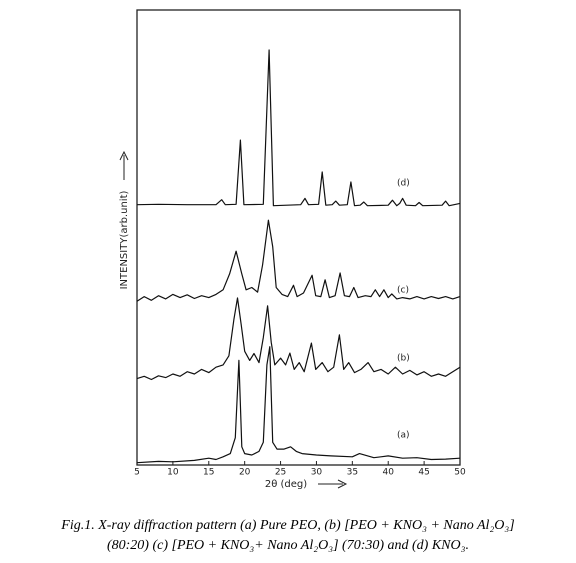  What do you see at coordinates (137, 473) in the screenshot?
I see `x-tick-label: 5` at bounding box center [137, 473].